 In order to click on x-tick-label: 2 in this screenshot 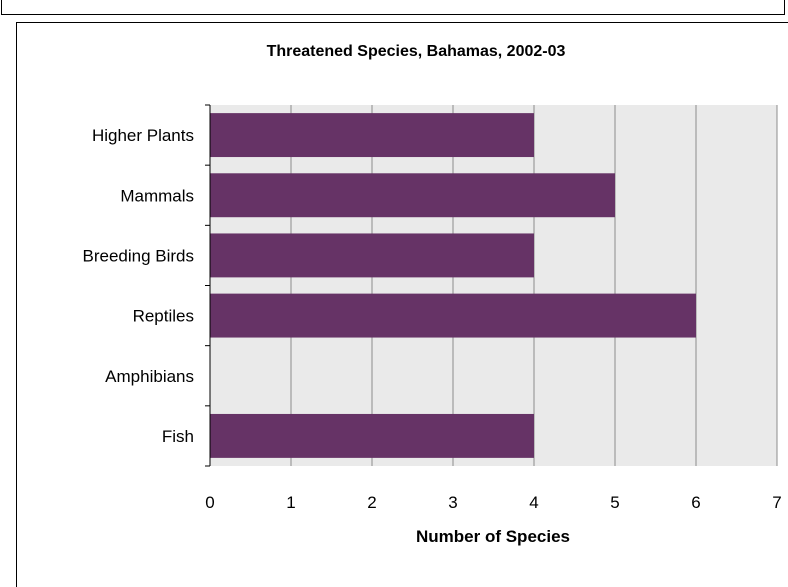, I will do `click(371, 502)`.